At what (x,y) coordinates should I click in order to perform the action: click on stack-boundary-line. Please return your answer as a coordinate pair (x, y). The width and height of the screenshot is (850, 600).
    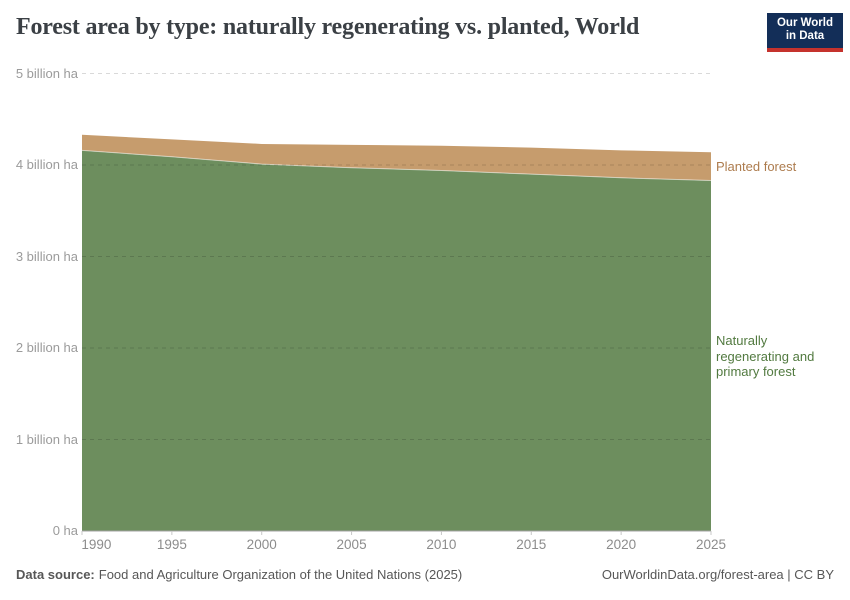
    Looking at the image, I should click on (396, 165).